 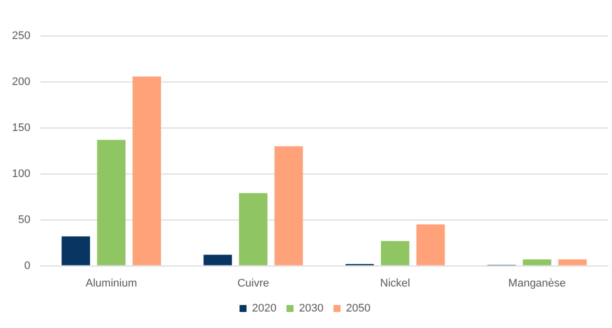 What do you see at coordinates (21, 174) in the screenshot?
I see `y-tick-label: 100` at bounding box center [21, 174].